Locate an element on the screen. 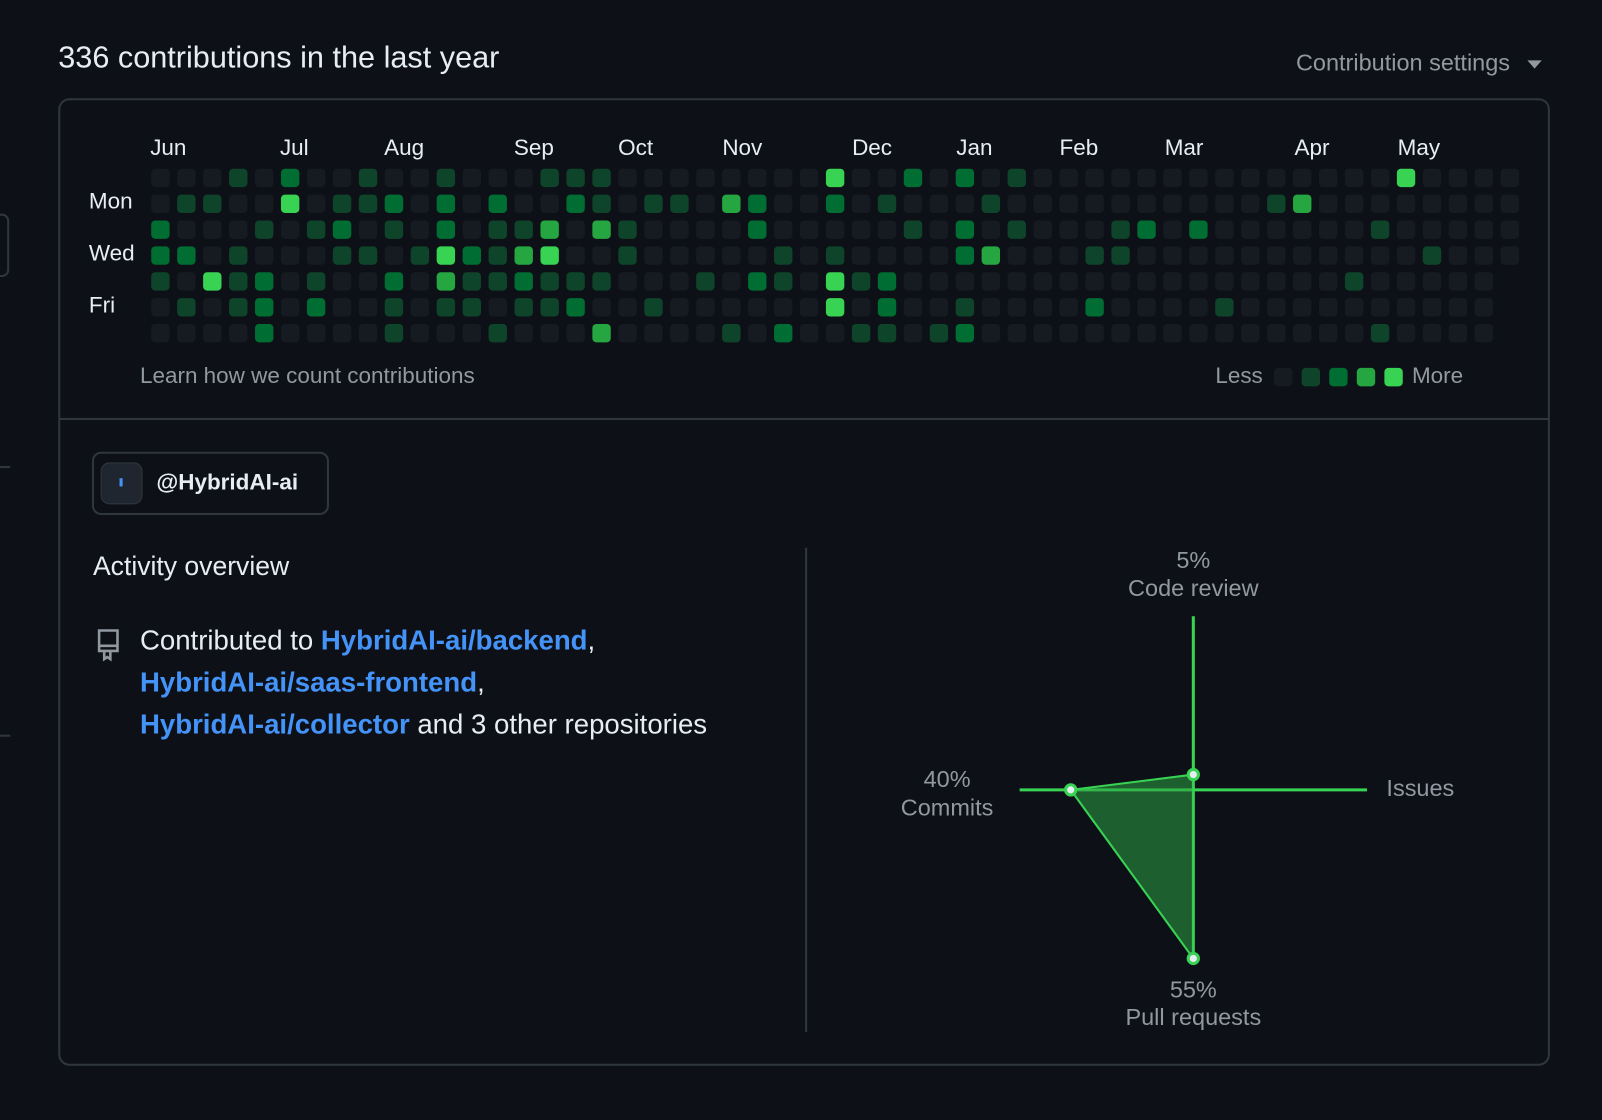  month-label: Dec is located at coordinates (872, 147).